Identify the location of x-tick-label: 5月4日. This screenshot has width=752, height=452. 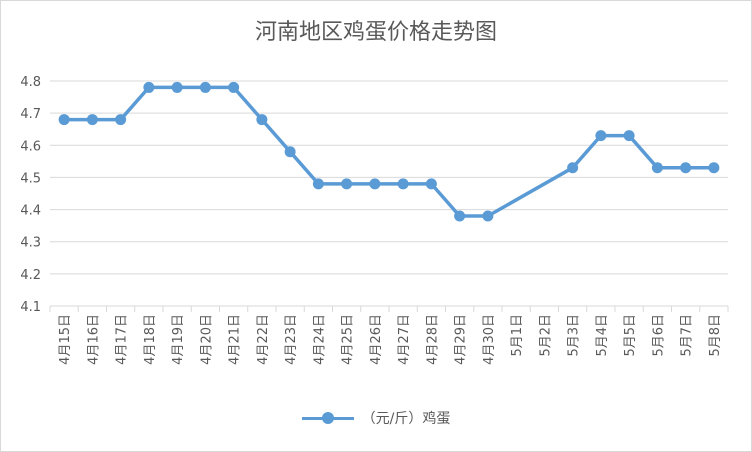
(602, 335).